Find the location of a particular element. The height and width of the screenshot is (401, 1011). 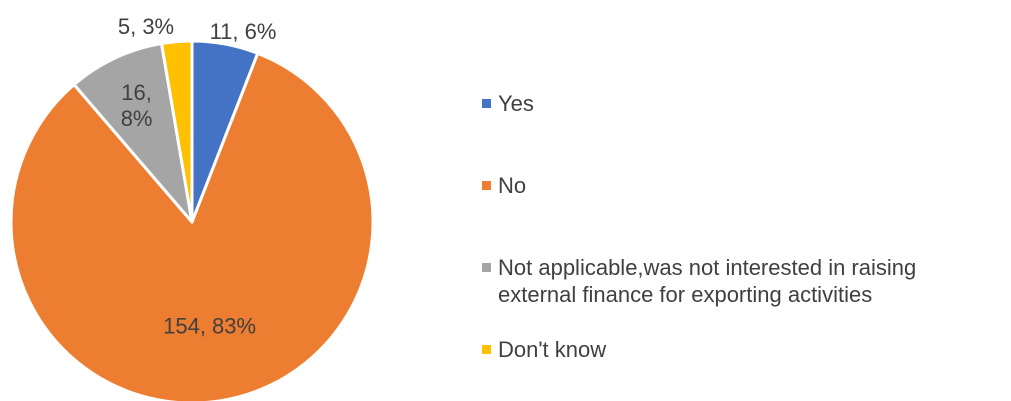

legend-label-no: No is located at coordinates (512, 185).